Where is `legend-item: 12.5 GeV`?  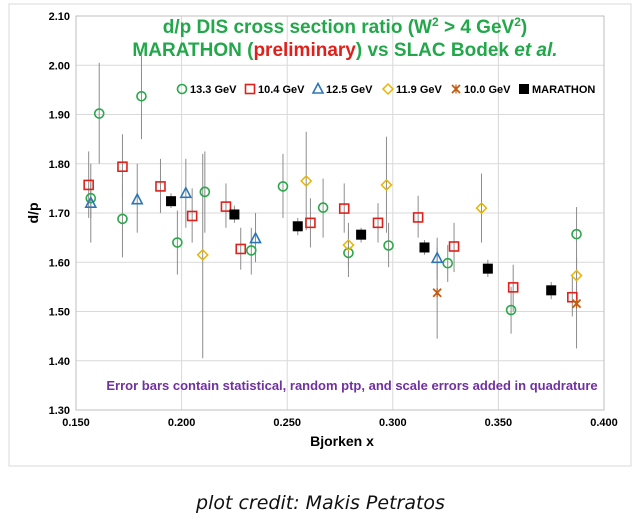
legend-item: 12.5 GeV is located at coordinates (342, 88).